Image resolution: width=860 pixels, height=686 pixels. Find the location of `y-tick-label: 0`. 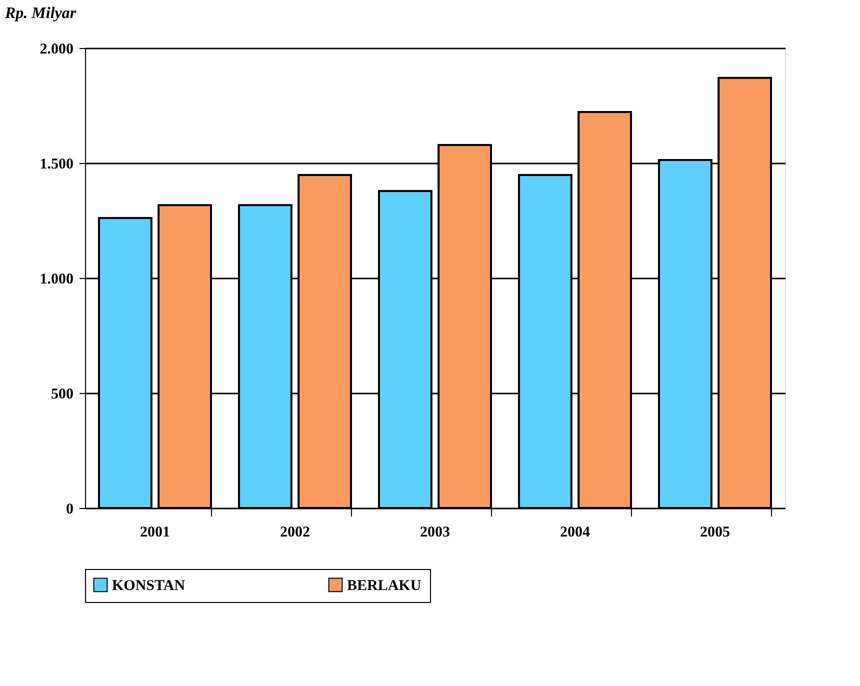

y-tick-label: 0 is located at coordinates (70, 510).